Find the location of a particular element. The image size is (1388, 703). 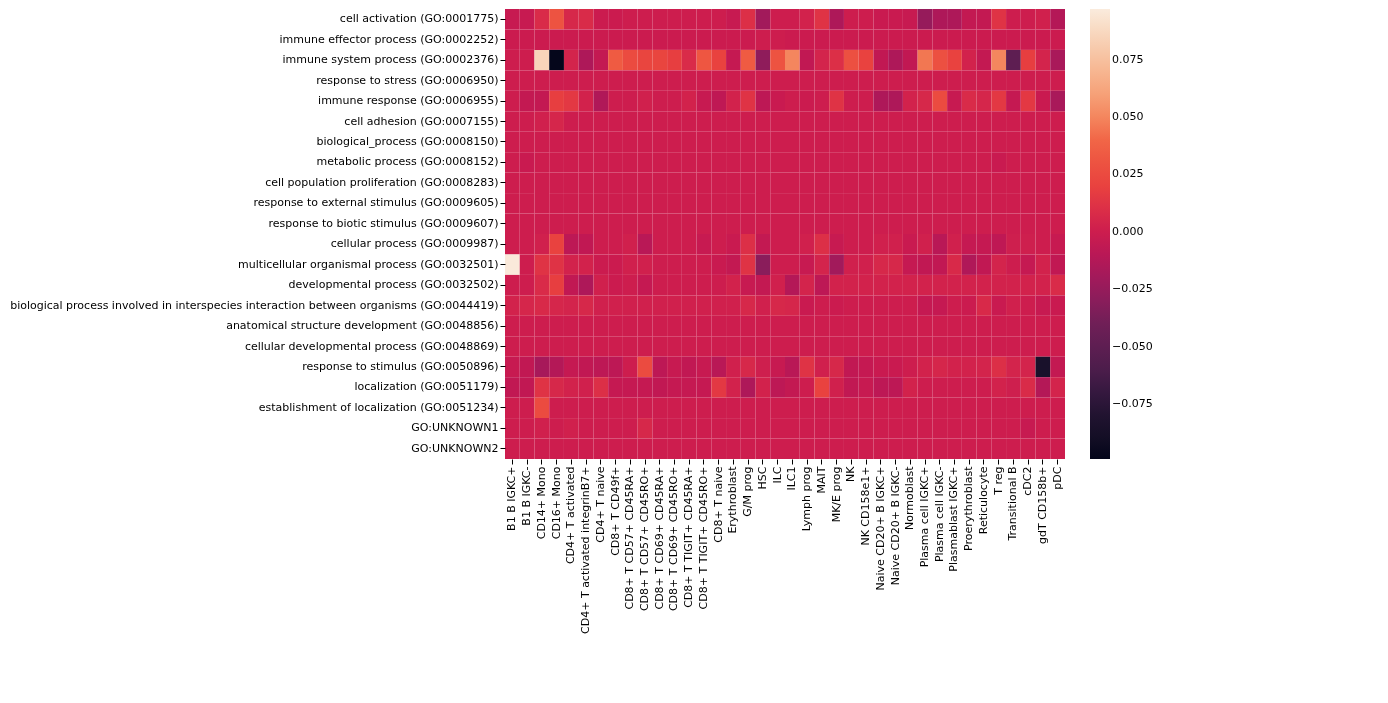

x-tick-label: CD8+ T TIGIT+ CD45RO+ is located at coordinates (703, 538).